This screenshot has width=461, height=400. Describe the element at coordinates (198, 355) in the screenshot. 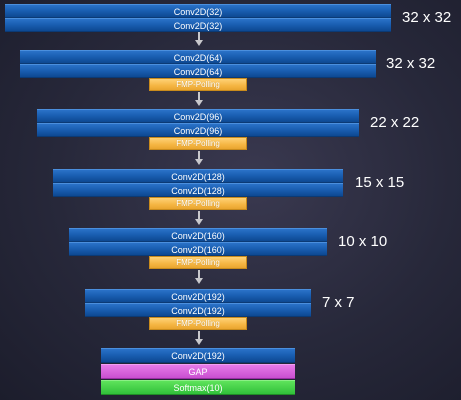

I see `head-conv: Conv2D(192)` at that location.